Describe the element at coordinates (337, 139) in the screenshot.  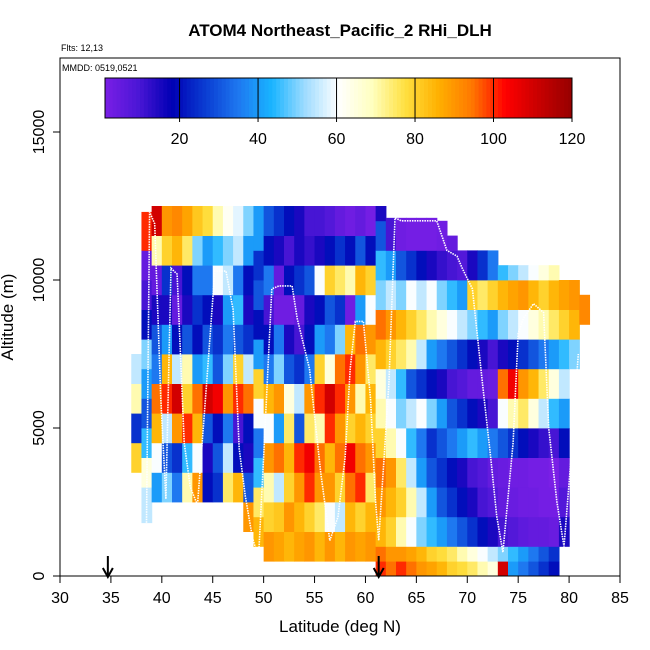
I see `colorbar-tick-label: 60` at that location.